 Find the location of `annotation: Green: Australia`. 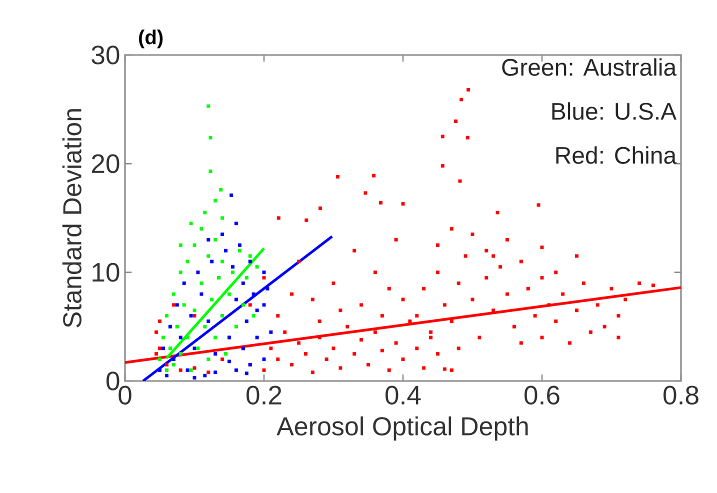

annotation: Green: Australia is located at coordinates (589, 67).